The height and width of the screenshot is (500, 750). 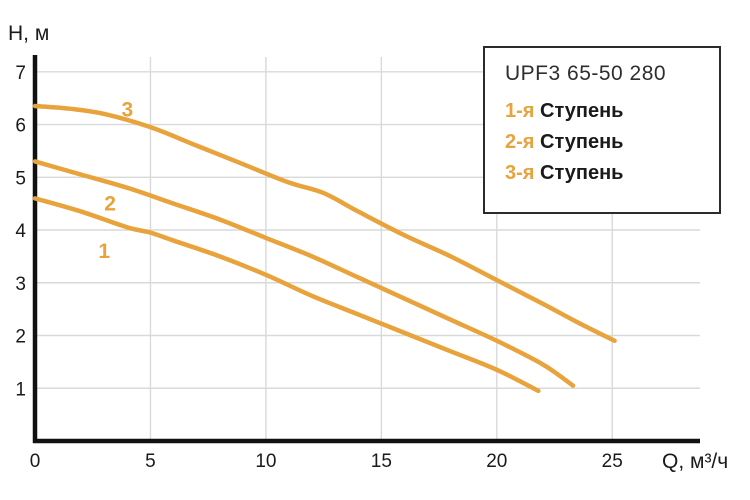 I want to click on curve-label-stage-1: 1, so click(x=104, y=251).